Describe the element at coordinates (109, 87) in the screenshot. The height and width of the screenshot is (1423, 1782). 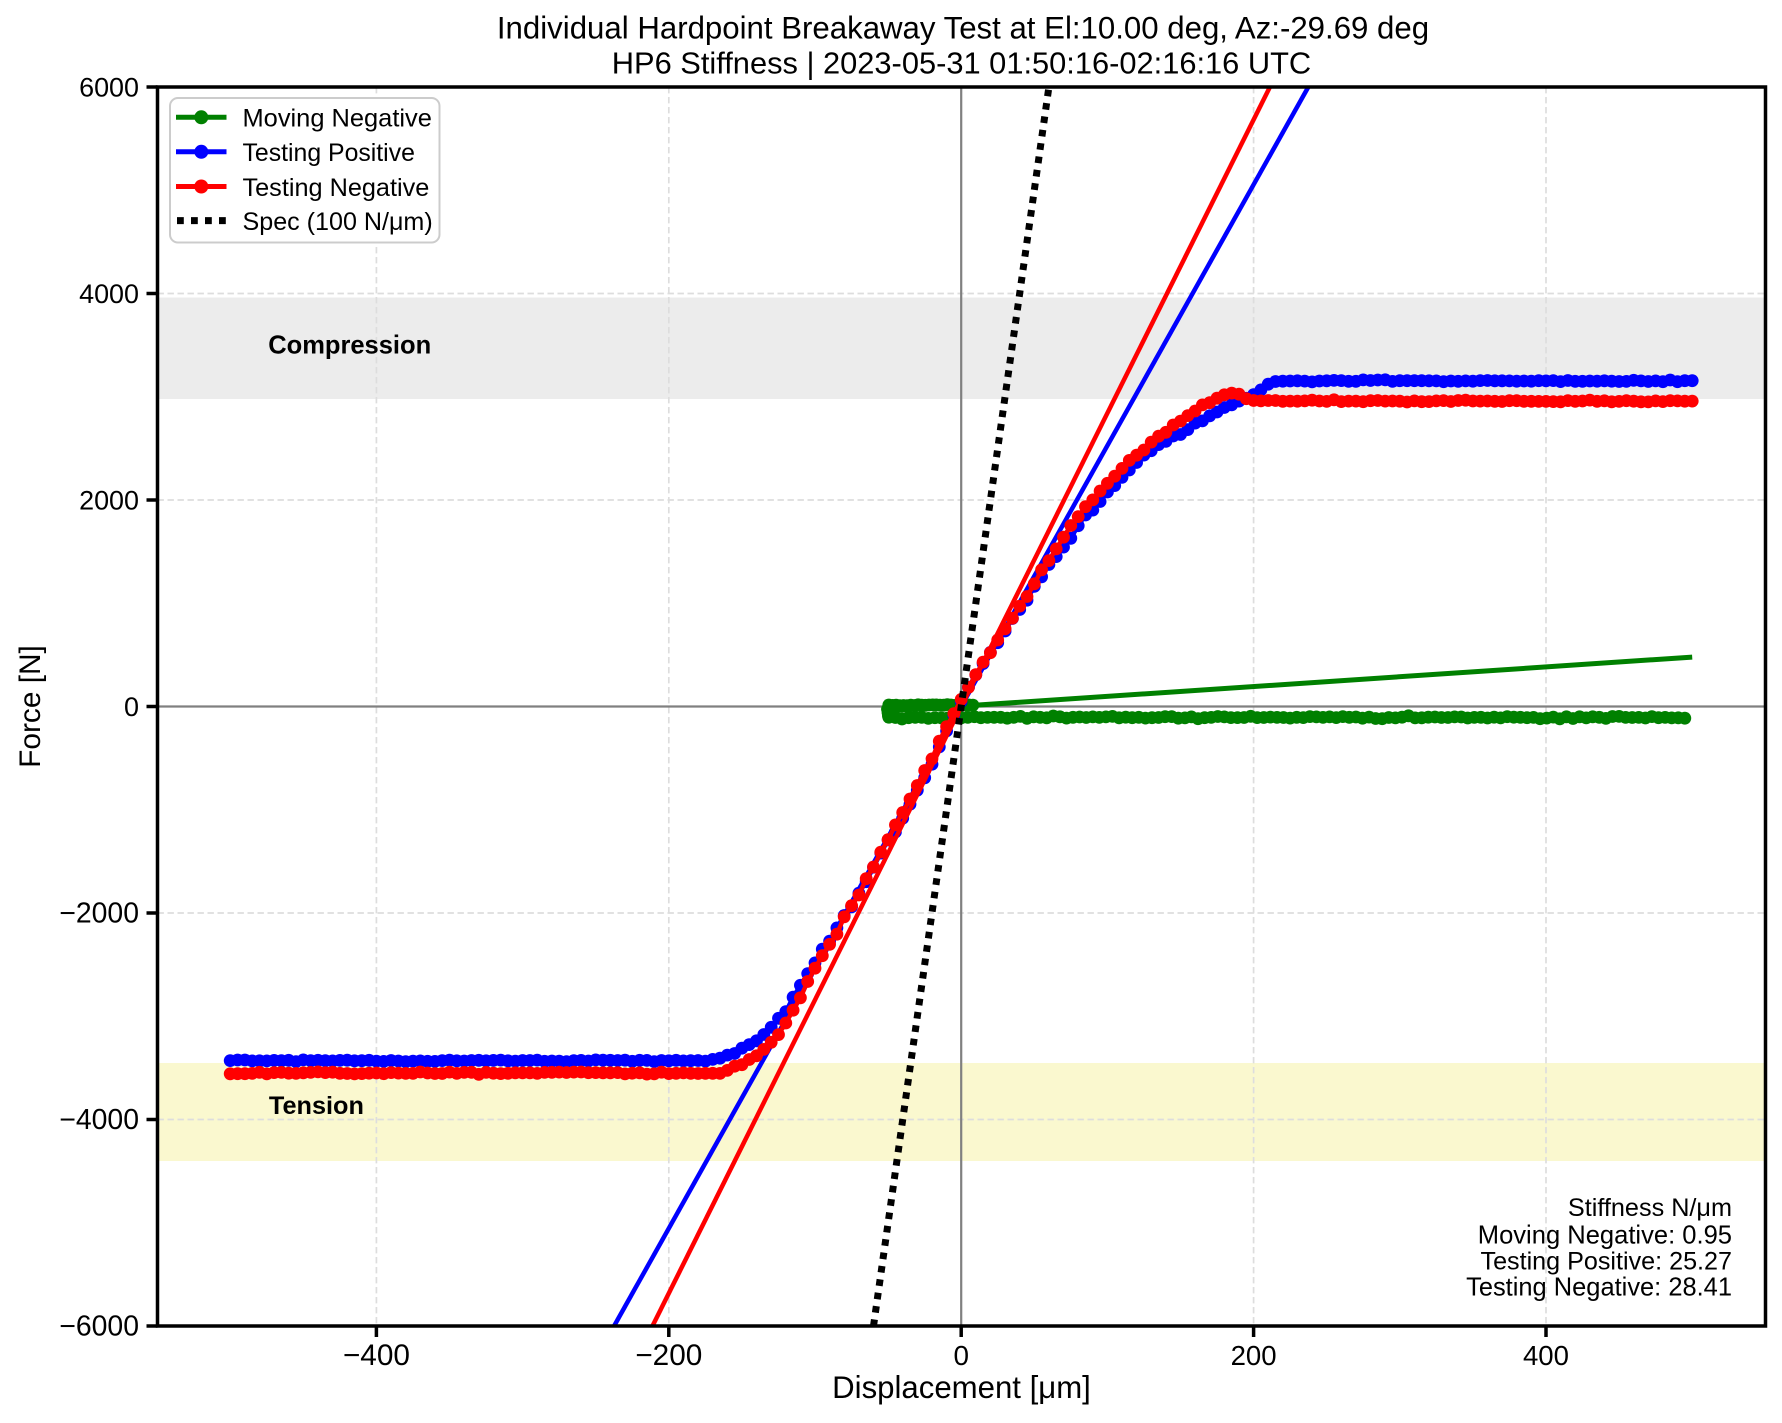
I see `svg-text: 6000` at that location.